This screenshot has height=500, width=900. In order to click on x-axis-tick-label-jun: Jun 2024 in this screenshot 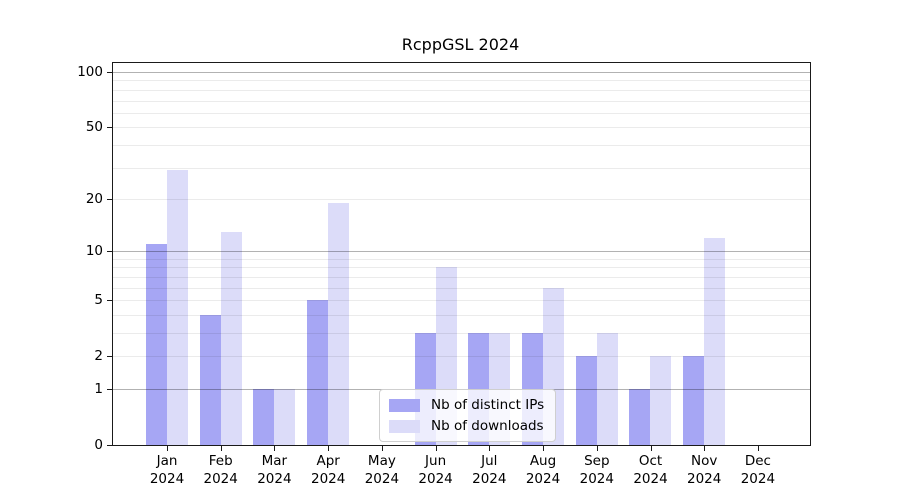, I will do `click(435, 470)`.